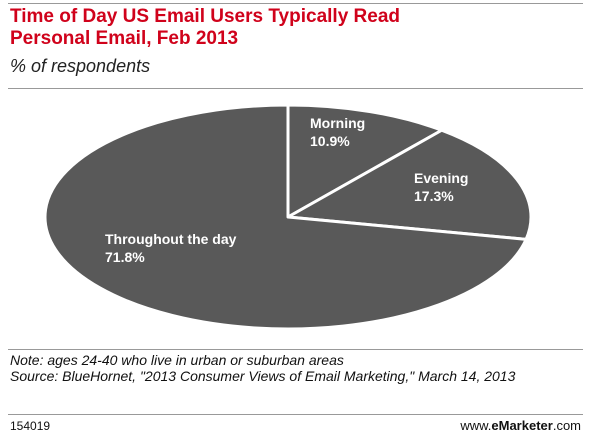  Describe the element at coordinates (330, 141) in the screenshot. I see `value-label: 10.9%` at that location.